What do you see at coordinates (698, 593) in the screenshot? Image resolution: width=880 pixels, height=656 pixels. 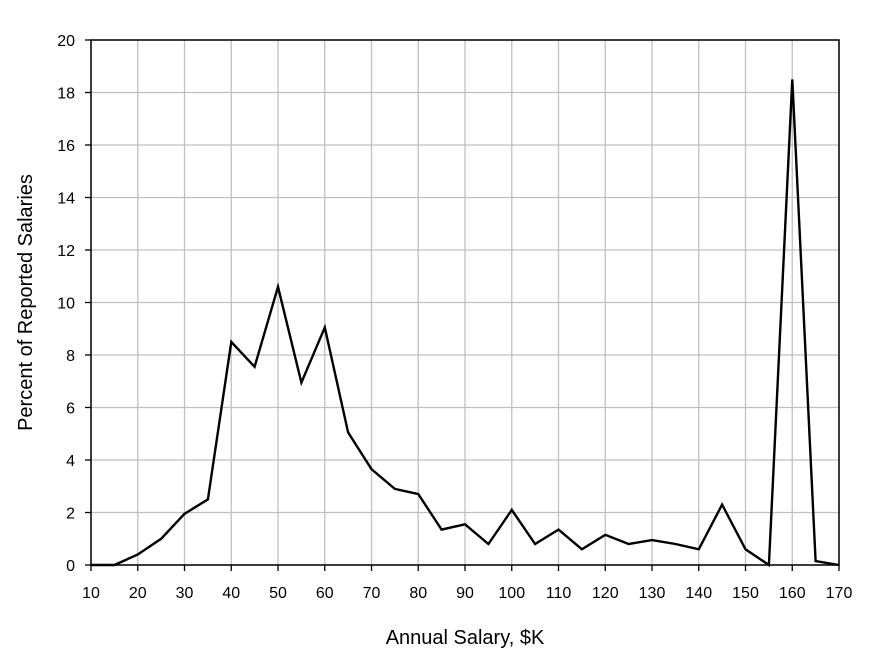 I see `x-tick-label: 140` at bounding box center [698, 593].